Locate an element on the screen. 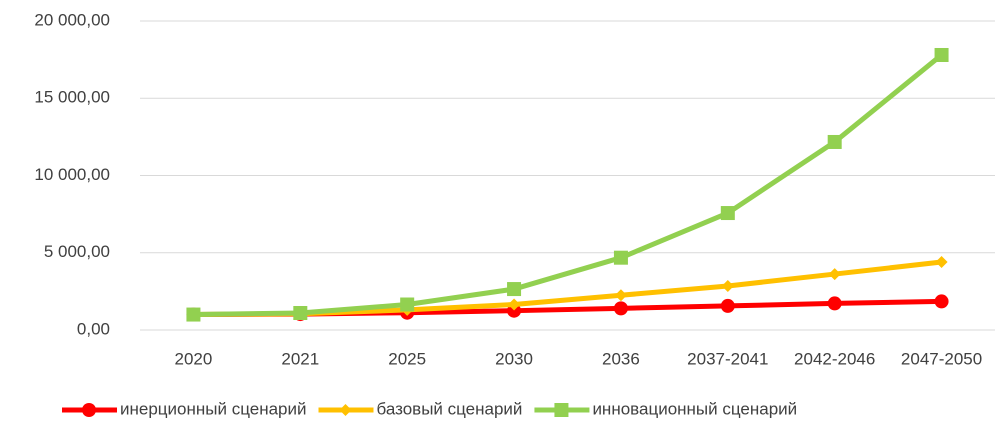 This screenshot has width=1000, height=425. y-tick-label: 15 000,00 is located at coordinates (72, 97).